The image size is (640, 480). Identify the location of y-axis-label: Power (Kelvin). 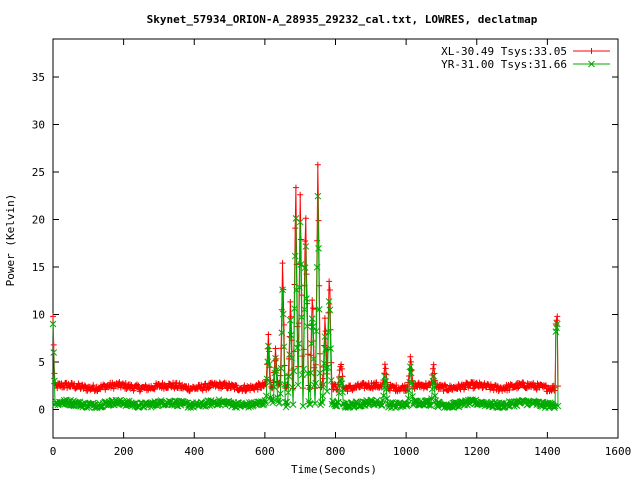
(10, 240).